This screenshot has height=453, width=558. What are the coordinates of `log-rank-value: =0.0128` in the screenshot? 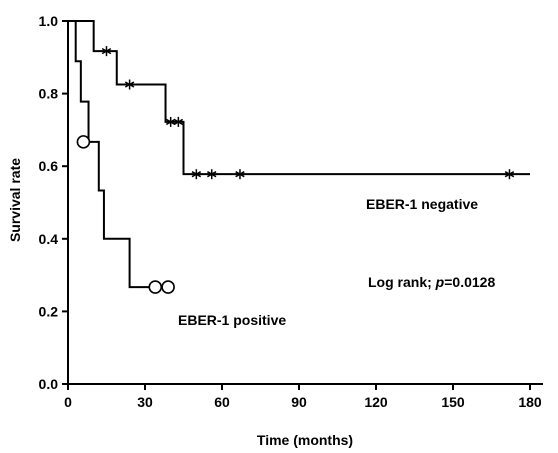 It's located at (469, 282).